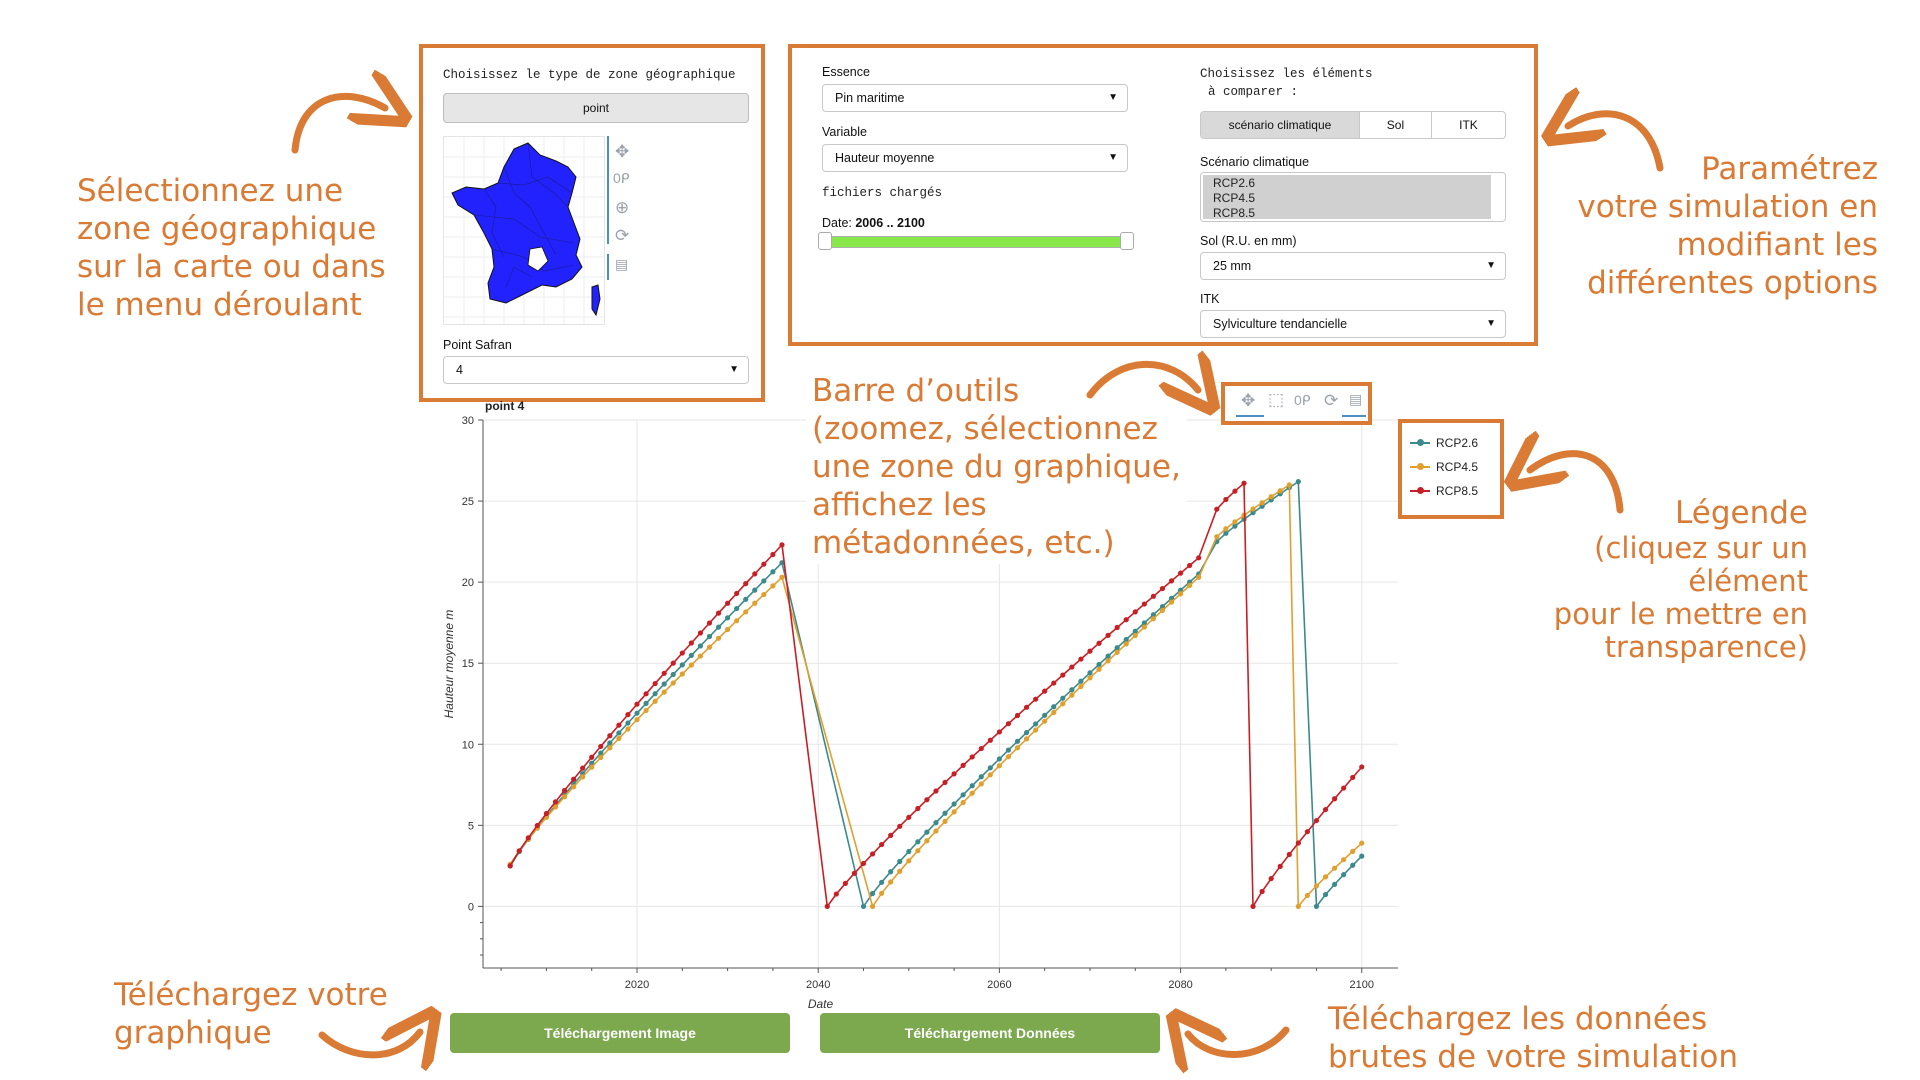  What do you see at coordinates (1444, 443) in the screenshot?
I see `legend-item-rcp26: RCP2.6` at bounding box center [1444, 443].